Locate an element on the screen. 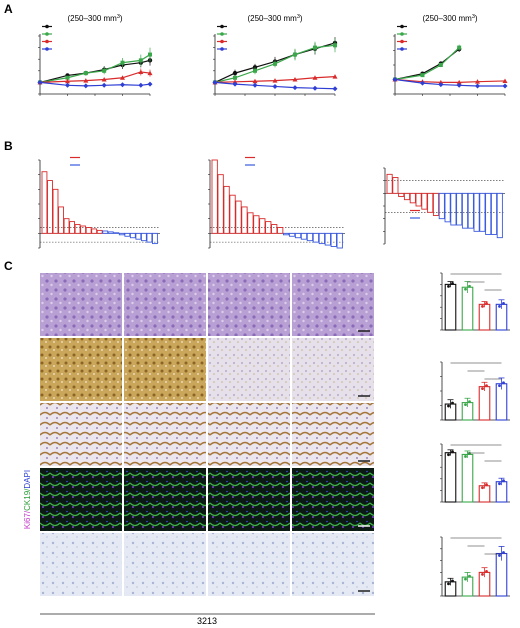 This screenshot has width=520, height=628. bim-quant-chart is located at coordinates (475, 391).